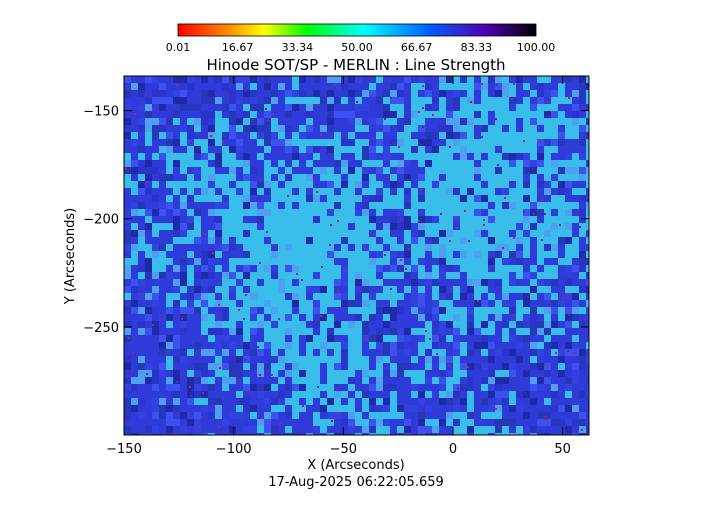 Image resolution: width=713 pixels, height=512 pixels. What do you see at coordinates (101, 328) in the screenshot?
I see `y-tick-label: −250` at bounding box center [101, 328].